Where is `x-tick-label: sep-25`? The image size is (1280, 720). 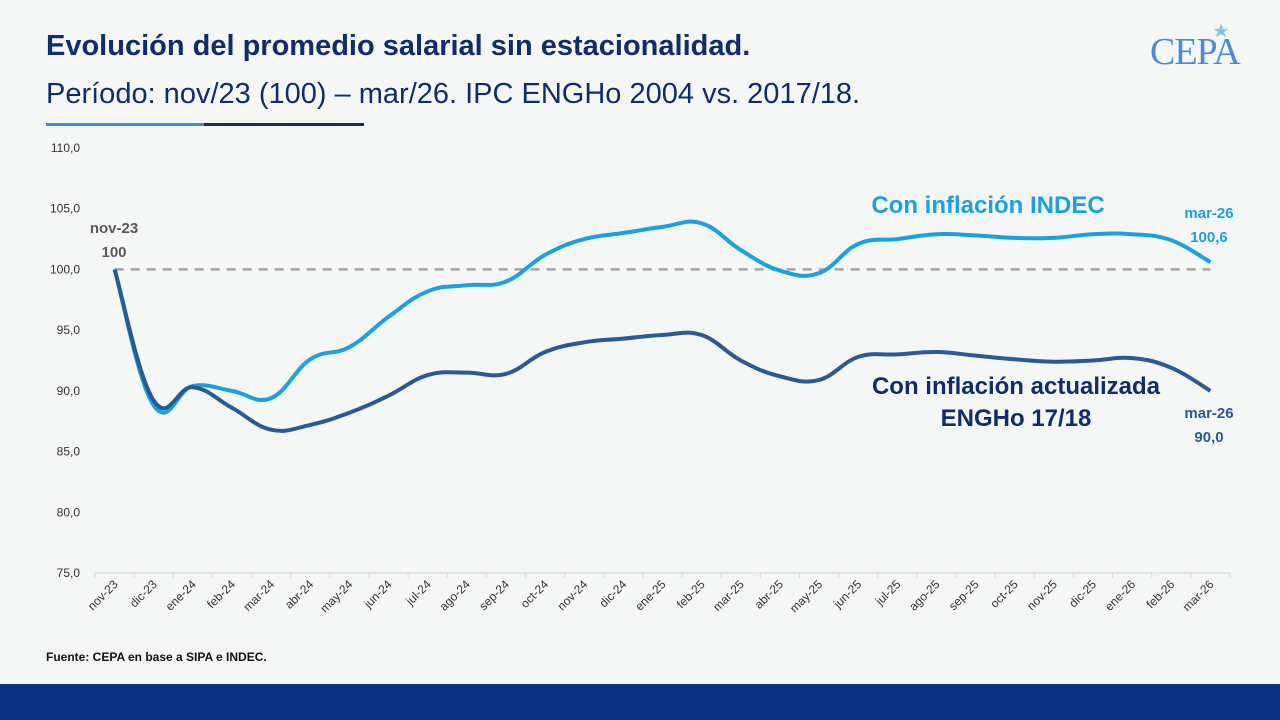
x-tick-label: sep-25 is located at coordinates (964, 595).